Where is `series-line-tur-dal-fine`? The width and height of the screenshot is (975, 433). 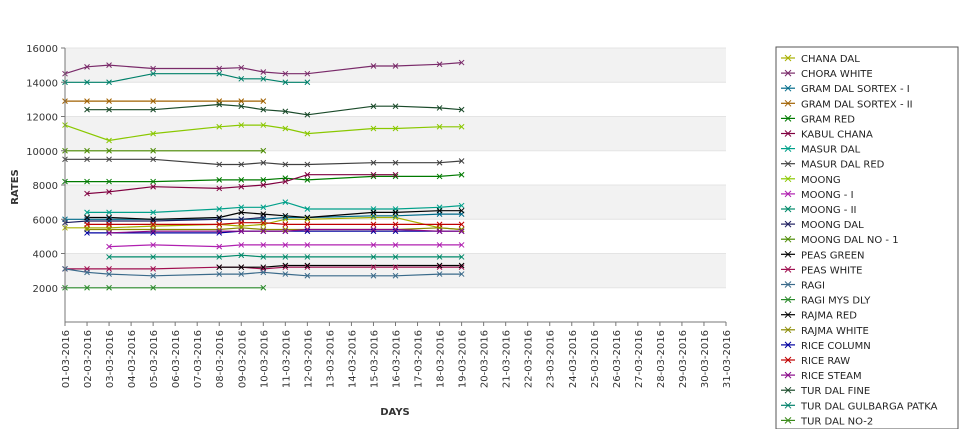
series-line-tur-dal-fine is located at coordinates (274, 109).